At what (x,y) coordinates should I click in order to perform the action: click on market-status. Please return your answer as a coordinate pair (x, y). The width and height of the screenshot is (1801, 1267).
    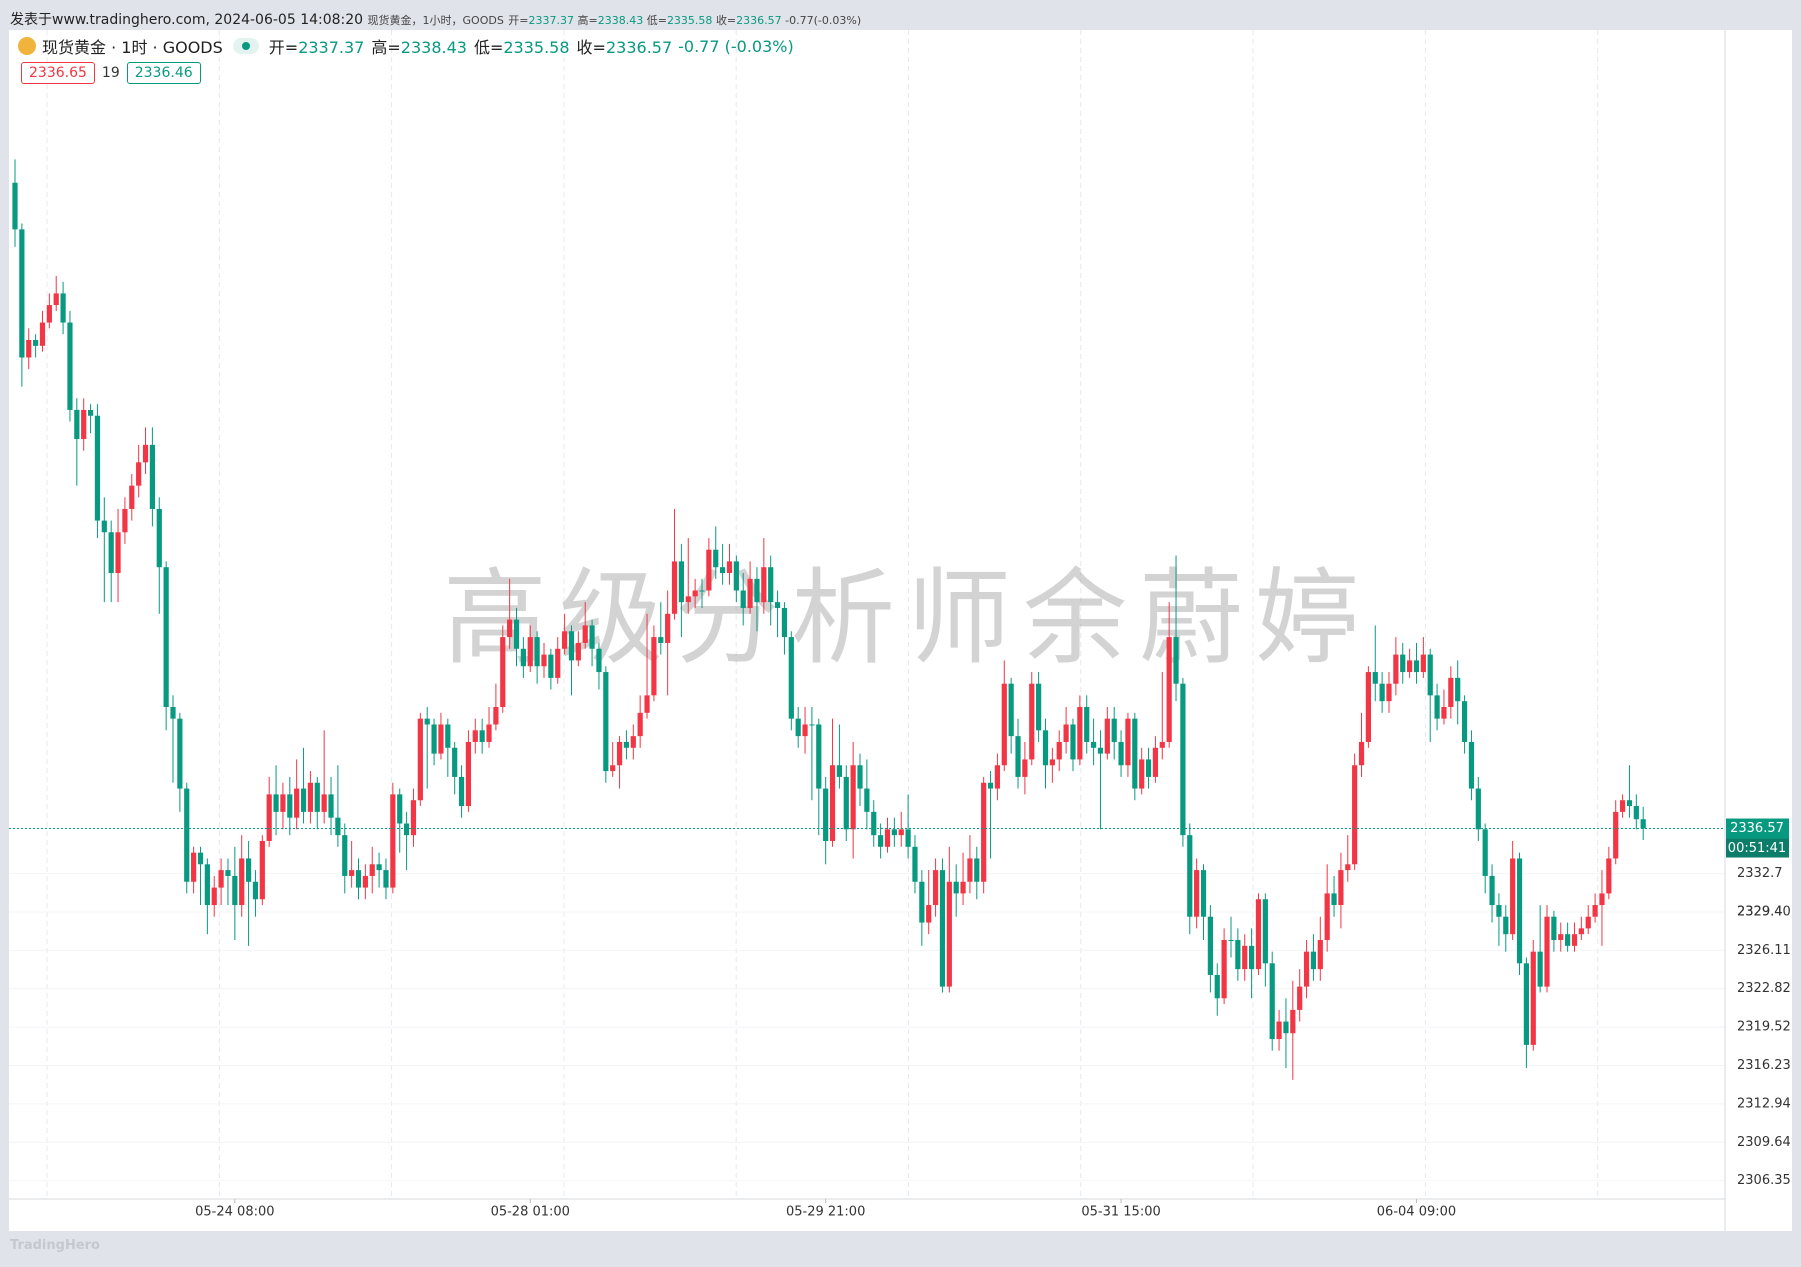
    Looking at the image, I should click on (245, 46).